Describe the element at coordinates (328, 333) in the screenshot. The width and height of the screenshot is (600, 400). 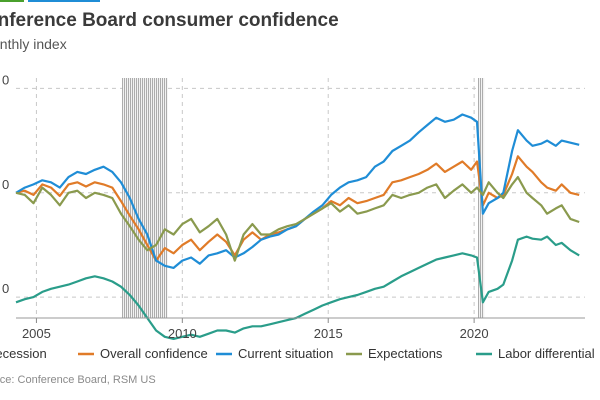
I see `x-tick-label: 2015` at that location.